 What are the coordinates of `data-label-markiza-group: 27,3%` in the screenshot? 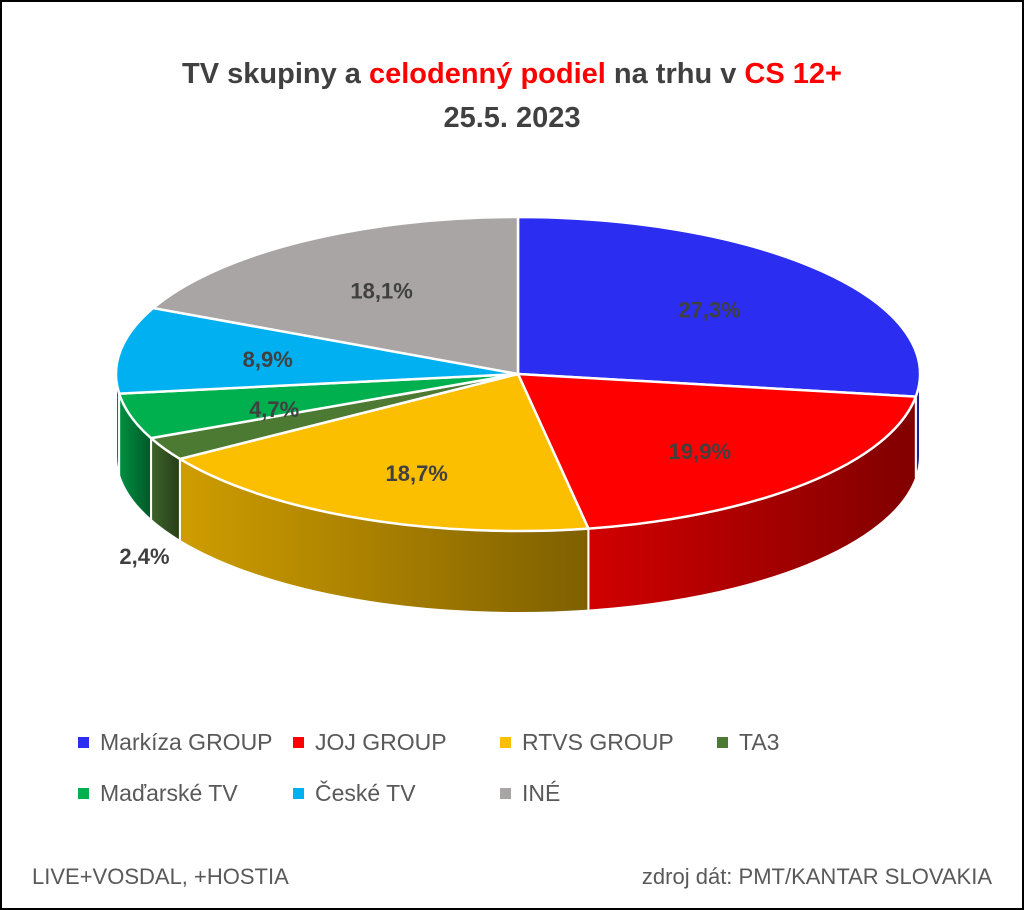 It's located at (709, 309).